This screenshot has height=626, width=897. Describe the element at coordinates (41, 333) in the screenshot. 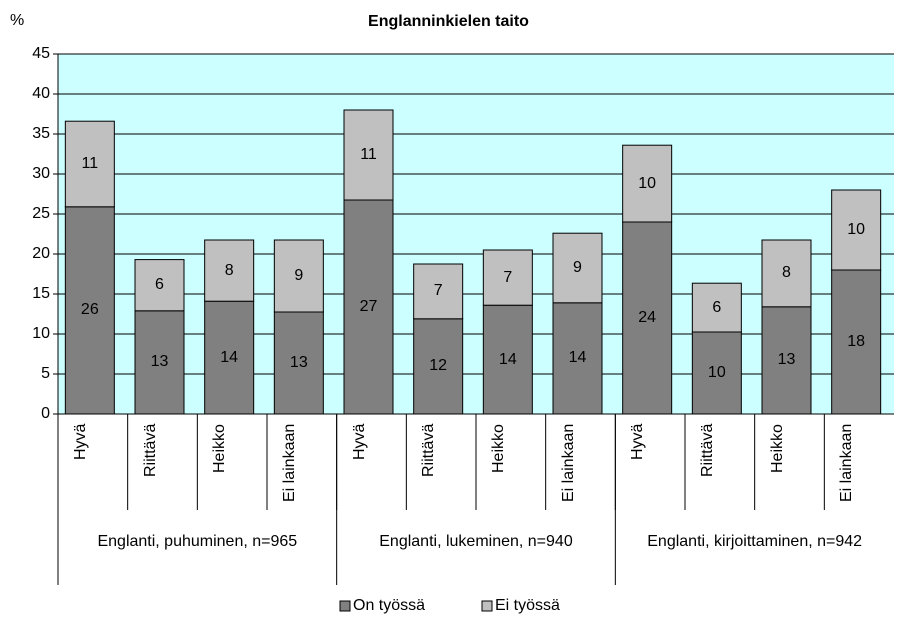

I see `y-tick-label: 10` at that location.